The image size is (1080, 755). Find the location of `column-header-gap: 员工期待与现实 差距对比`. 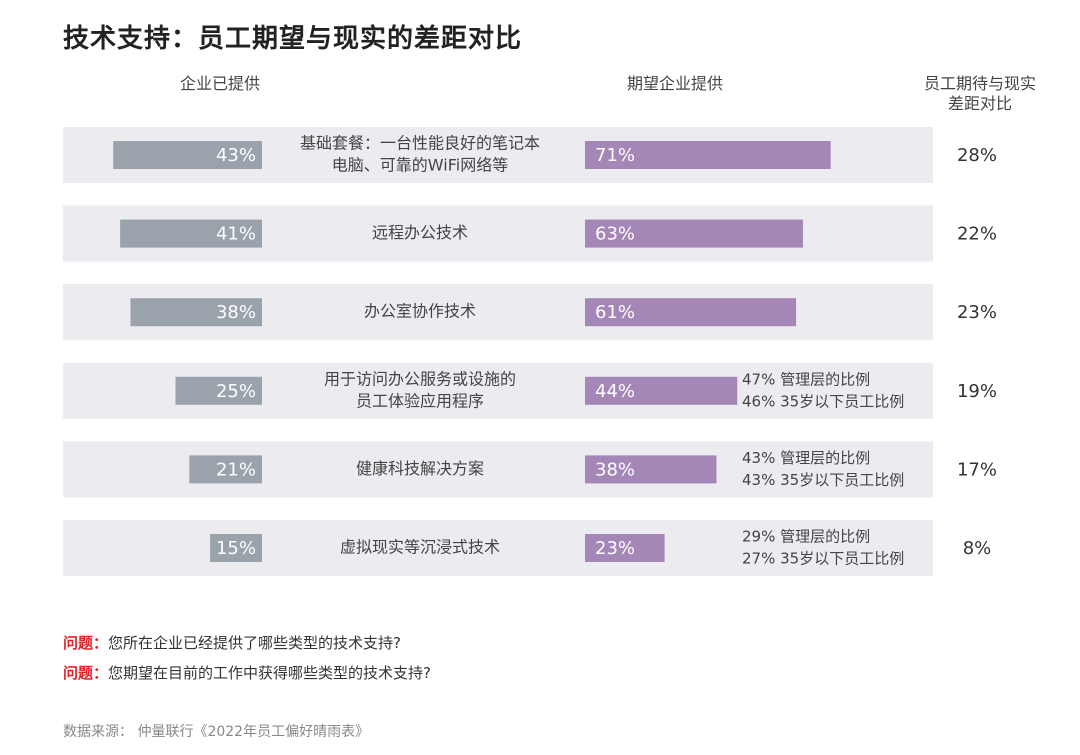

column-header-gap: 员工期待与现实 差距对比 is located at coordinates (980, 94).